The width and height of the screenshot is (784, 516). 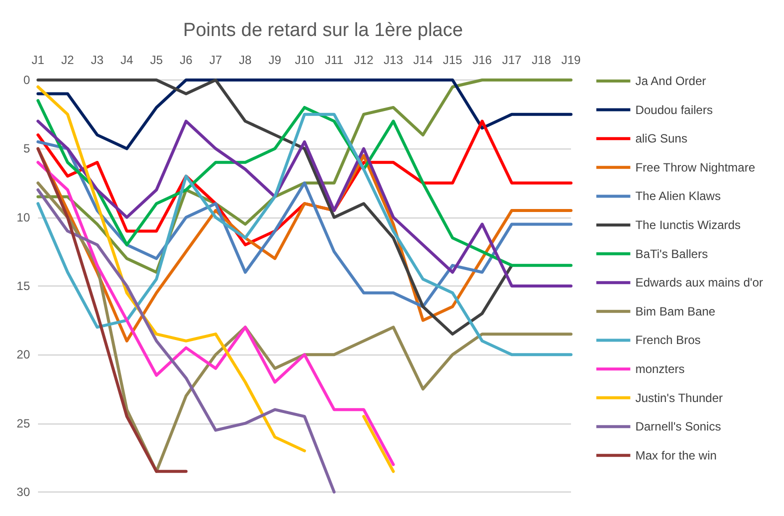 What do you see at coordinates (323, 30) in the screenshot?
I see `chart-title: Points de retard sur la 1ère place` at bounding box center [323, 30].